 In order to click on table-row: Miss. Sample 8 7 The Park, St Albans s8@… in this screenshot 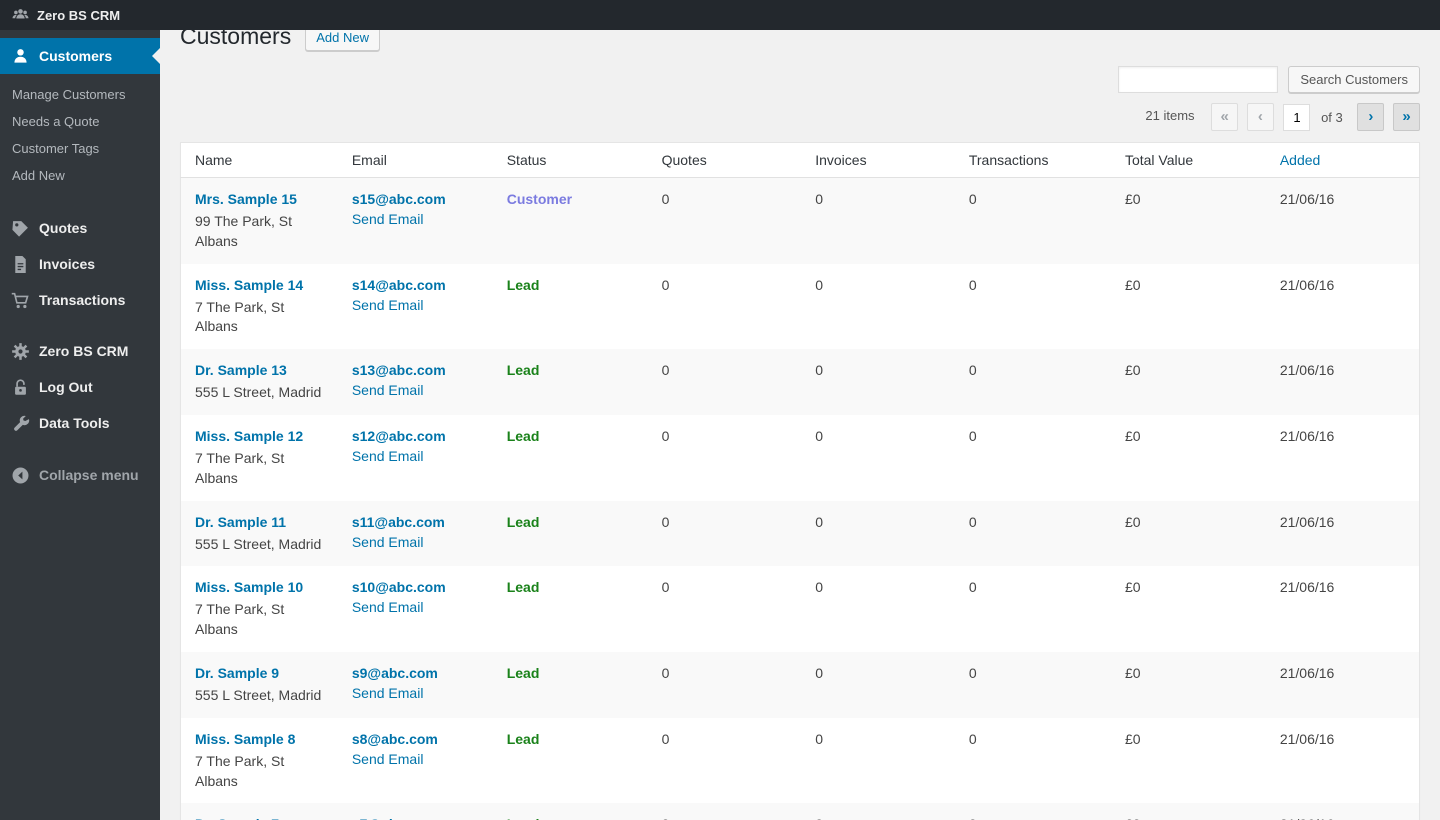, I will do `click(800, 761)`.